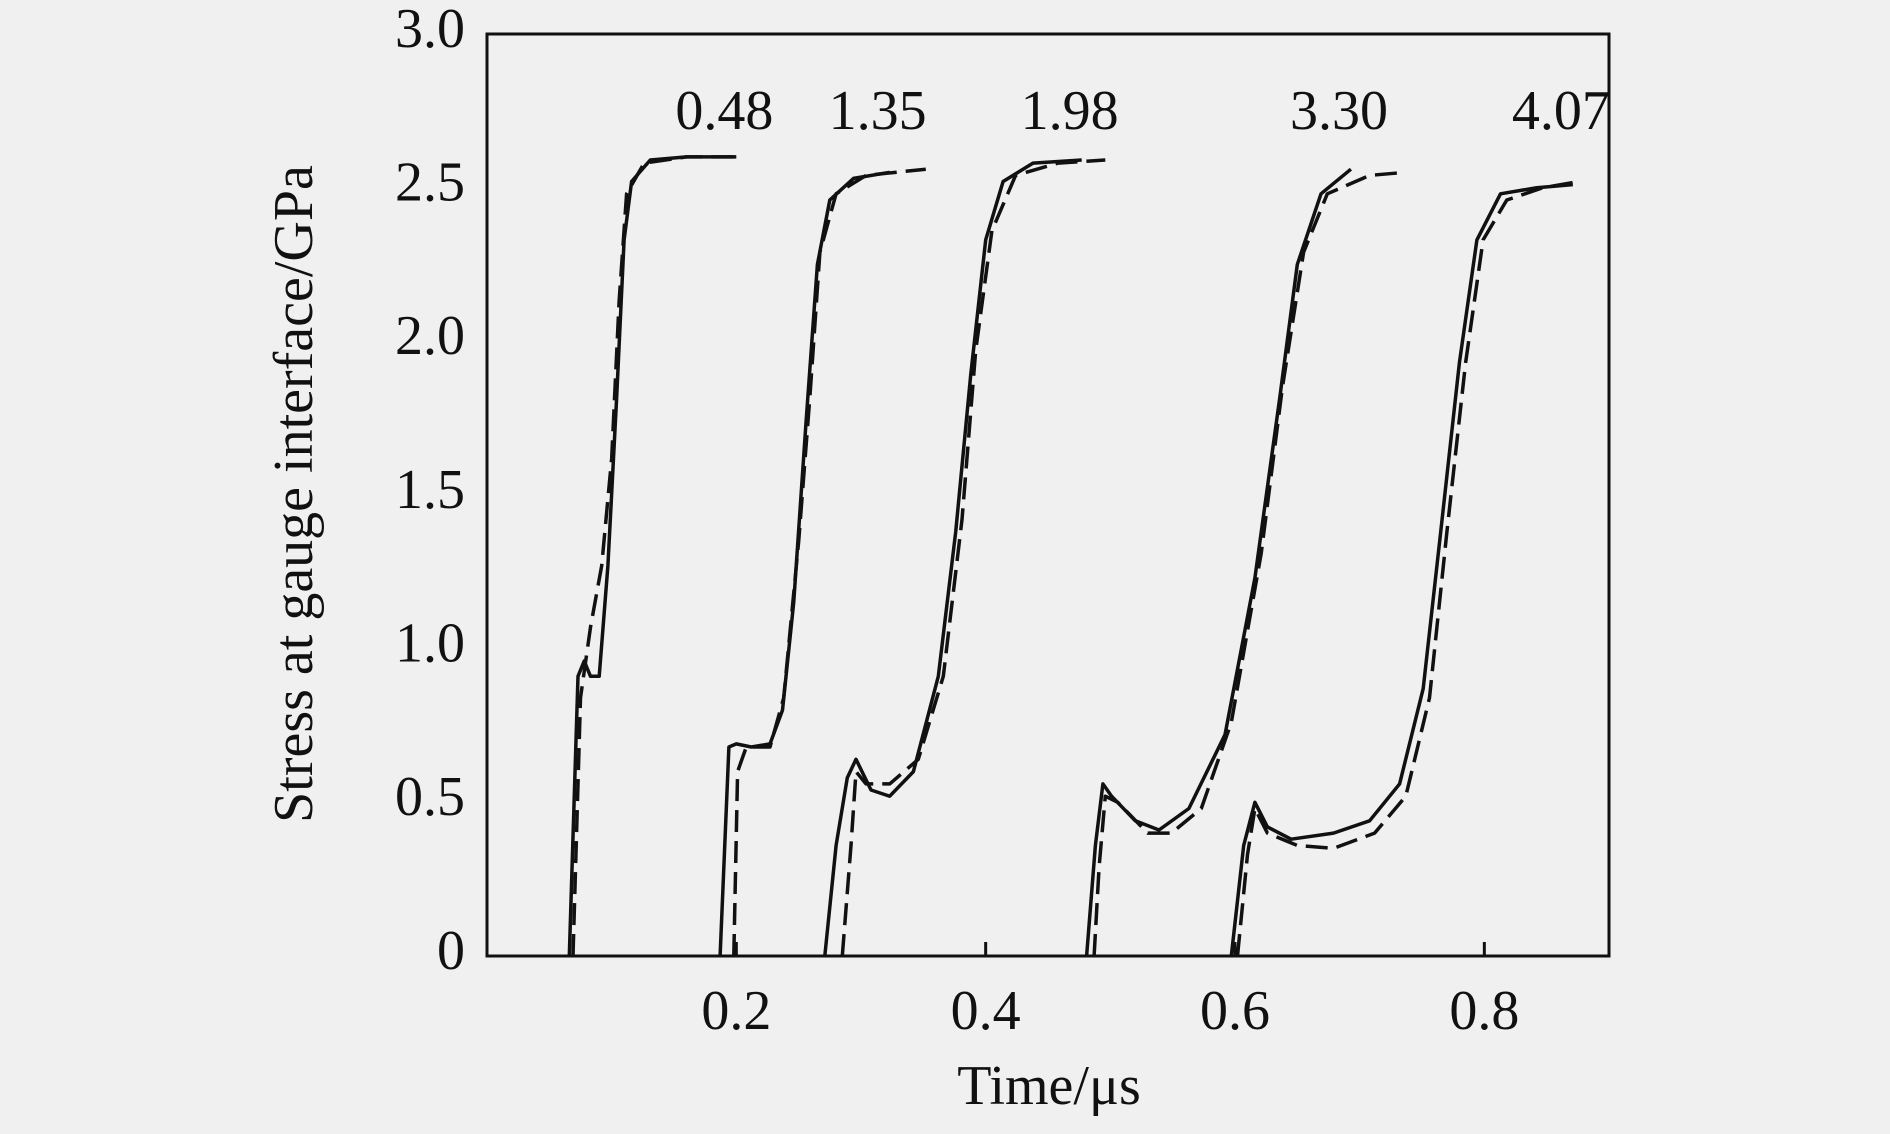 The width and height of the screenshot is (1890, 1134). Describe the element at coordinates (1235, 1011) in the screenshot. I see `x-tick-label: 0.6` at that location.